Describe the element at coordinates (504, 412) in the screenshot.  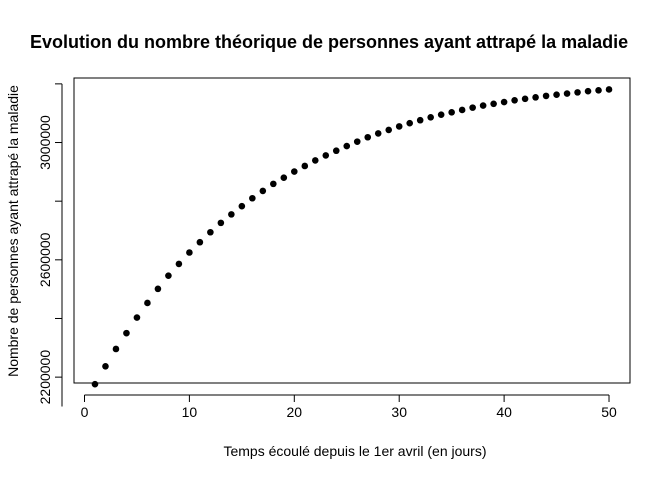
I see `x-tick-label: 40` at that location.